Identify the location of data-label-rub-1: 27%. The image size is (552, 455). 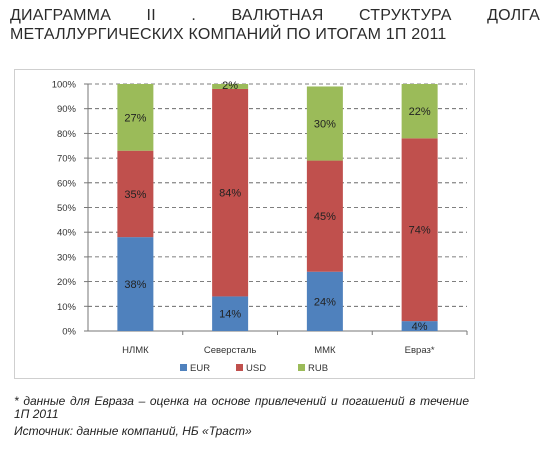
(135, 118).